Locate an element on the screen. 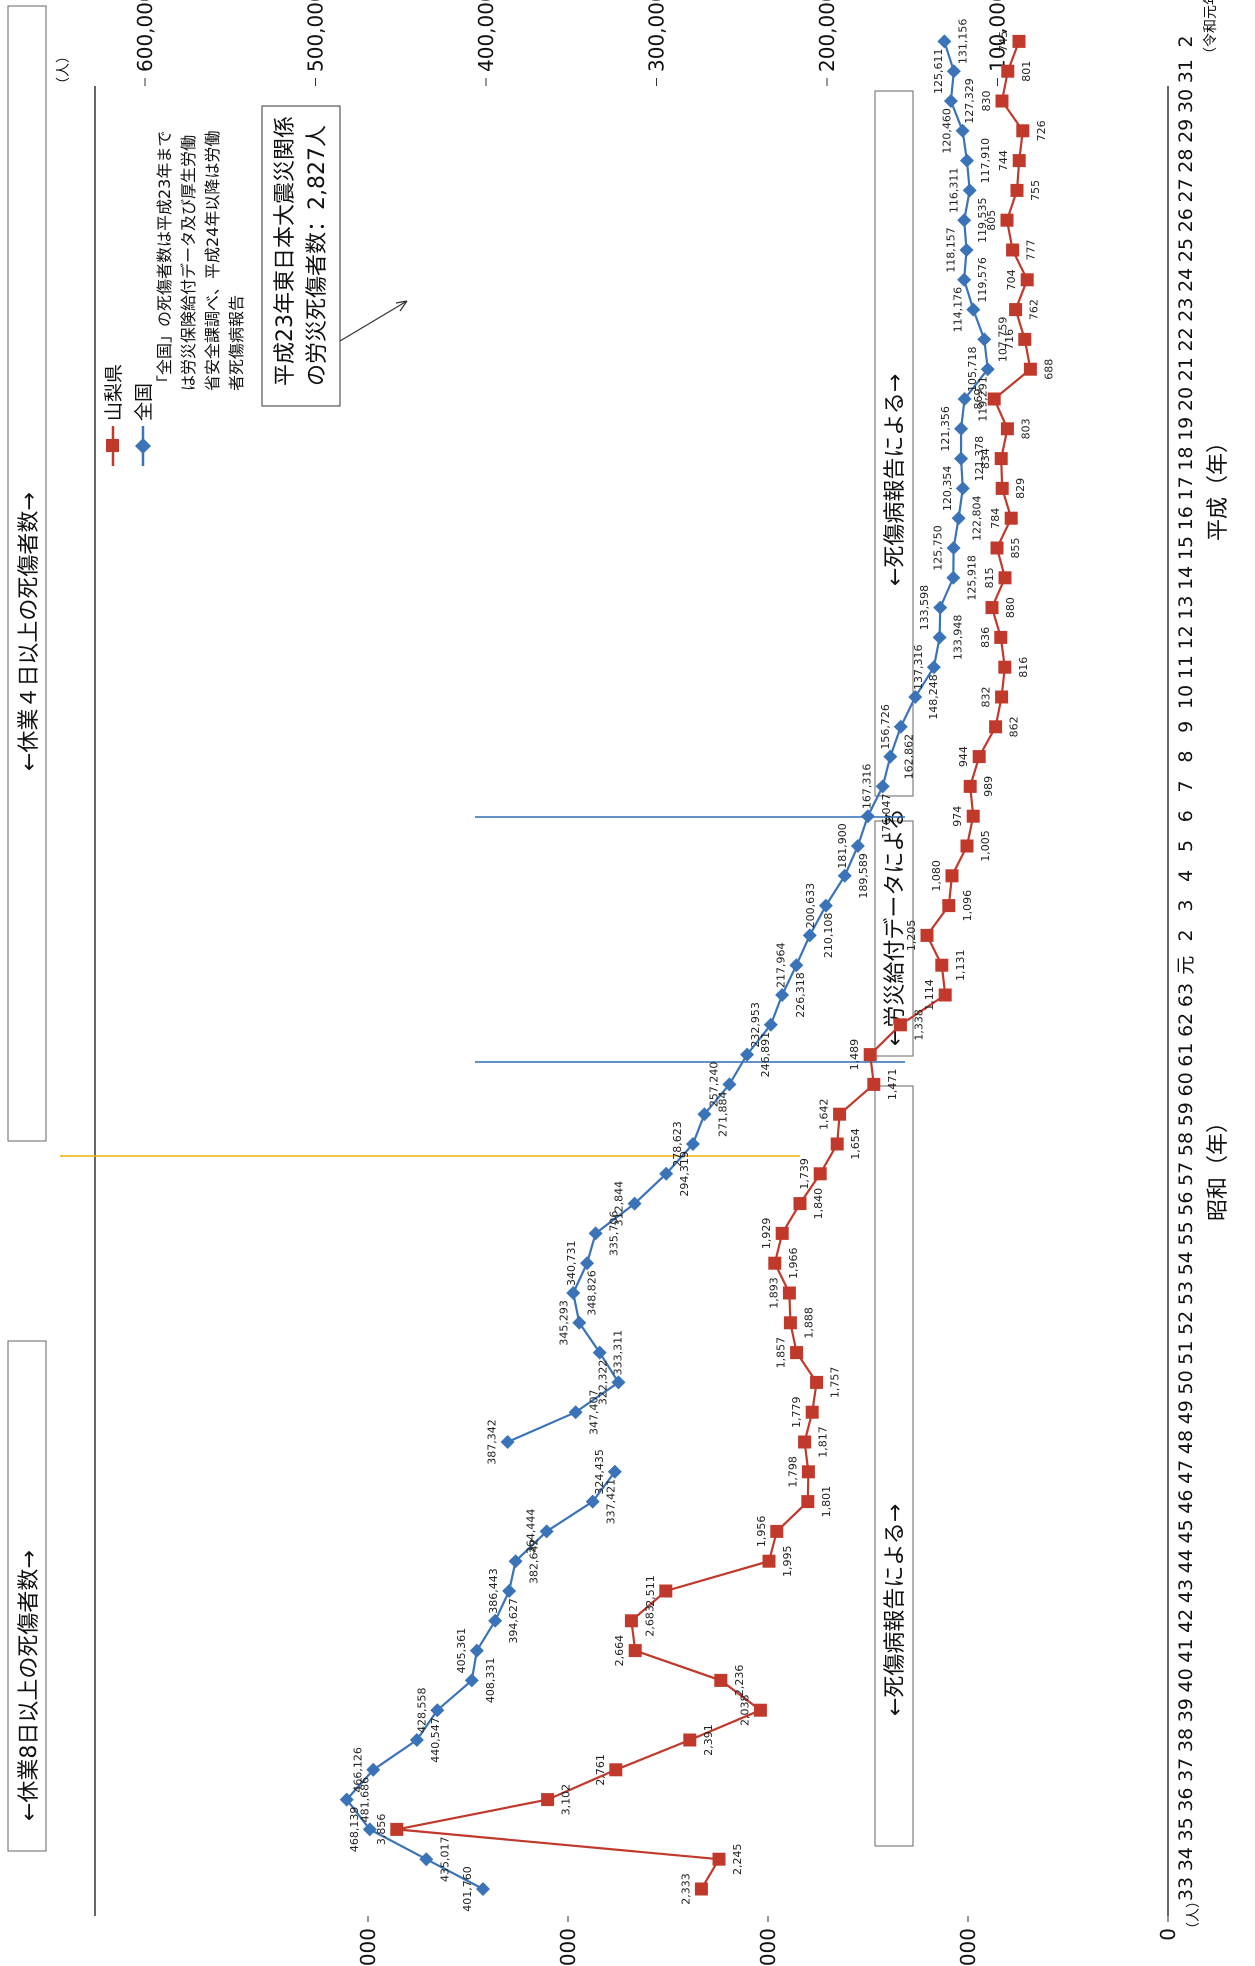  data-label: 345,293 is located at coordinates (563, 1323).